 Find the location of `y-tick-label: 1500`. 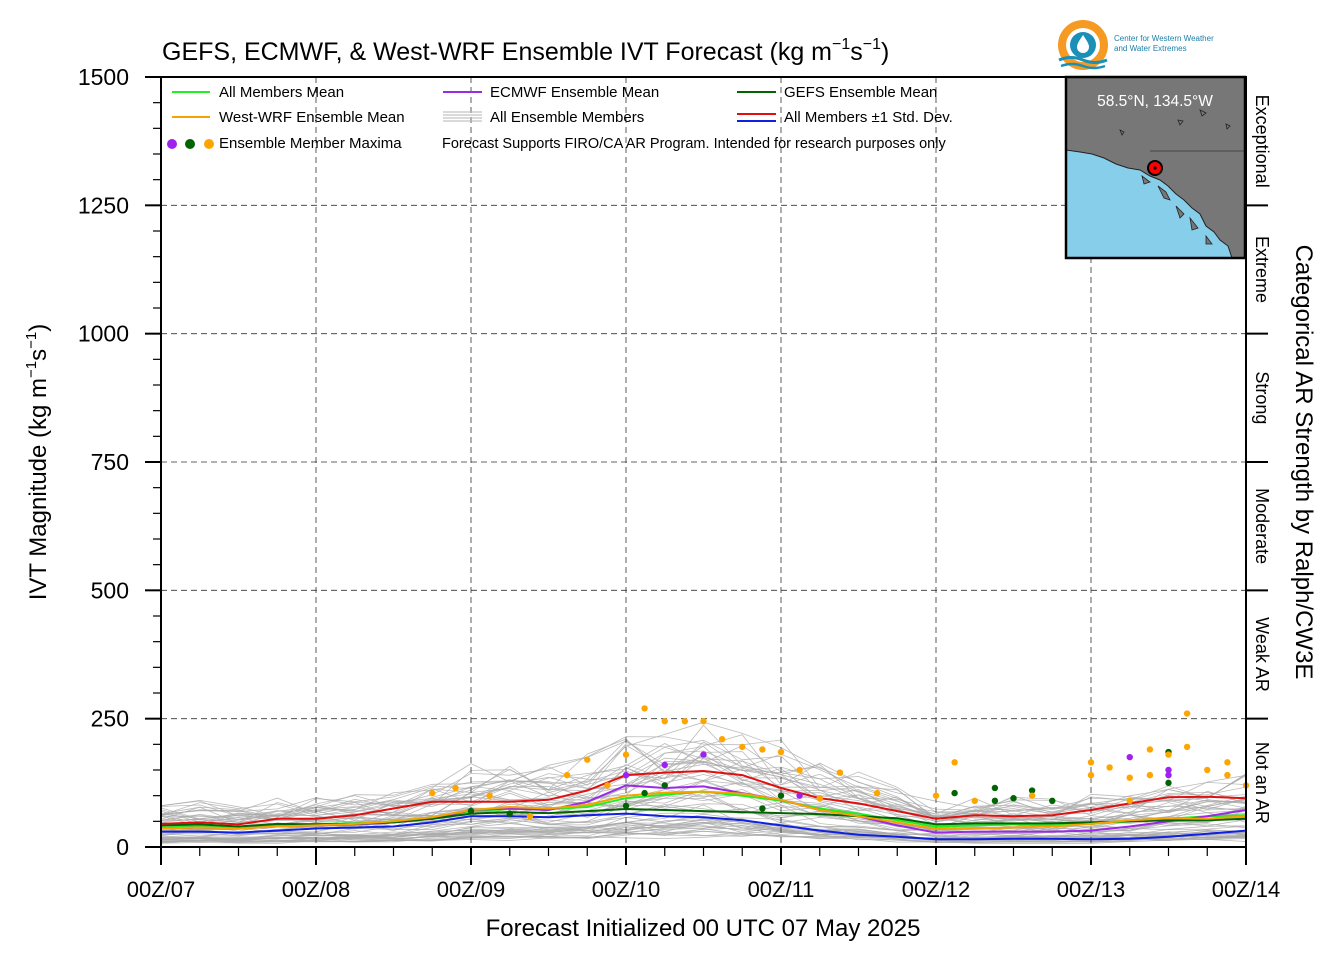

y-tick-label: 1500 is located at coordinates (103, 77).